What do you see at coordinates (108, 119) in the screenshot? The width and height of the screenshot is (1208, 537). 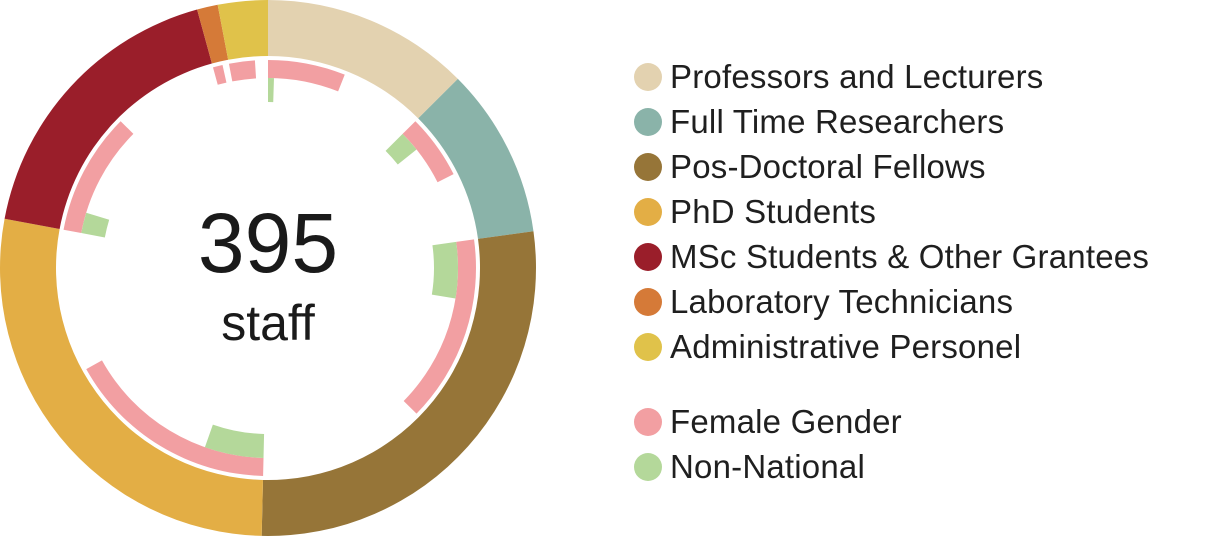 I see `category-slice-msc-students-other-grantees` at bounding box center [108, 119].